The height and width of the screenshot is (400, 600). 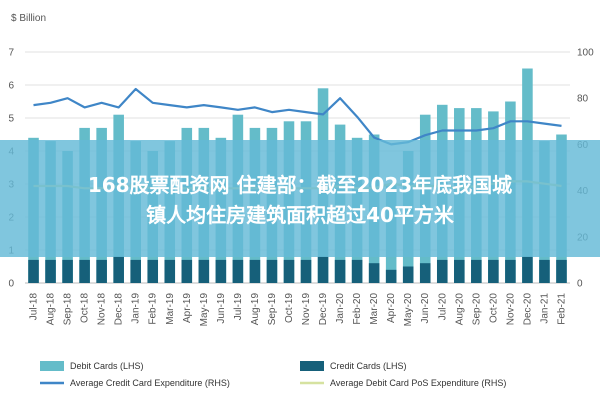 What do you see at coordinates (289, 308) in the screenshot?
I see `x-tick-Oct-19: Oct-19` at bounding box center [289, 308].